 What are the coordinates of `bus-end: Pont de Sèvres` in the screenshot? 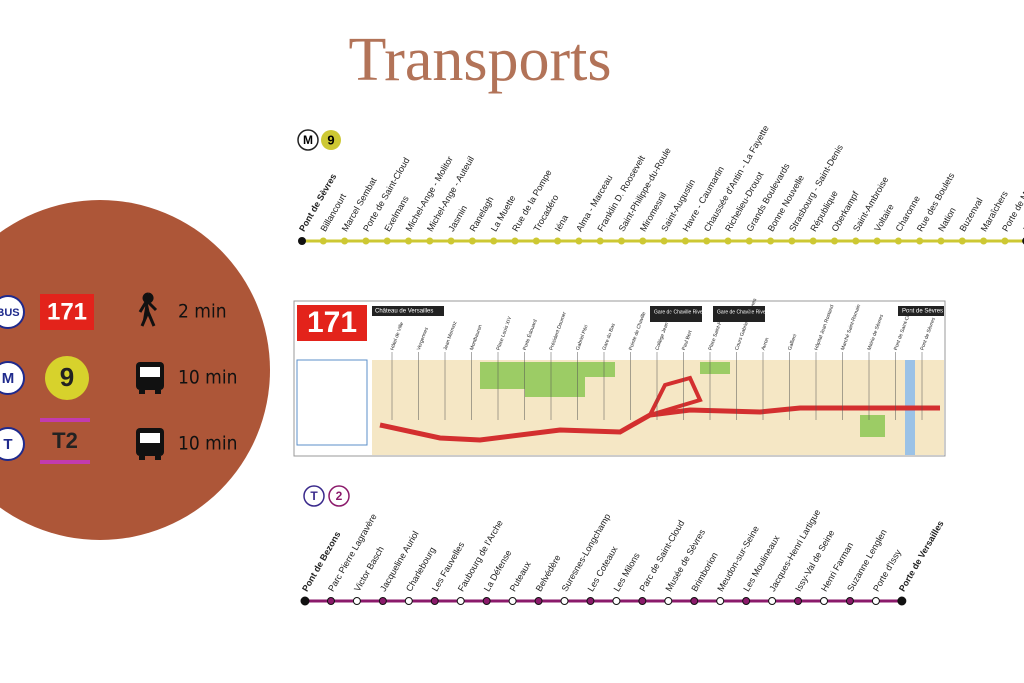 It's located at (922, 312).